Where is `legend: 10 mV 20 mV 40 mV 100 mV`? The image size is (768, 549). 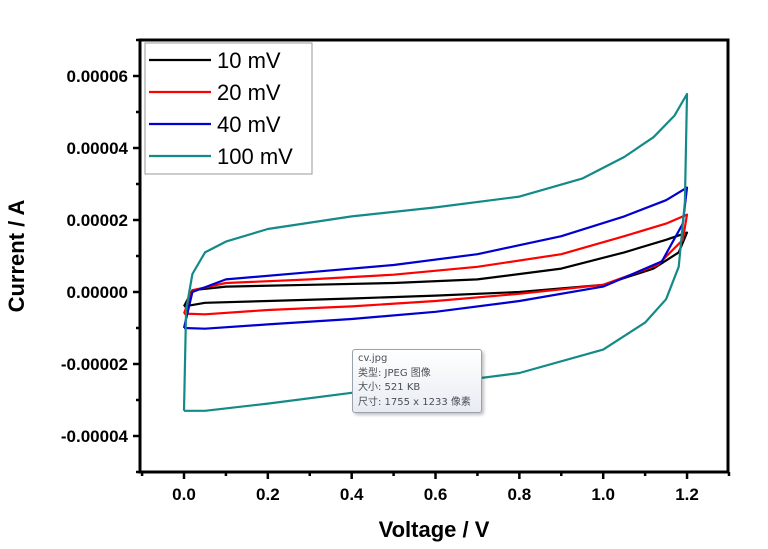
legend: 10 mV 20 mV 40 mV 100 mV is located at coordinates (228, 108).